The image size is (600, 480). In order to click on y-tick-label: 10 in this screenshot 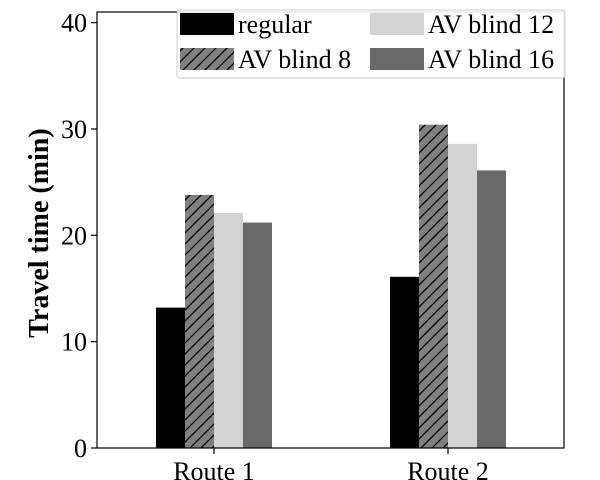, I will do `click(74, 342)`.